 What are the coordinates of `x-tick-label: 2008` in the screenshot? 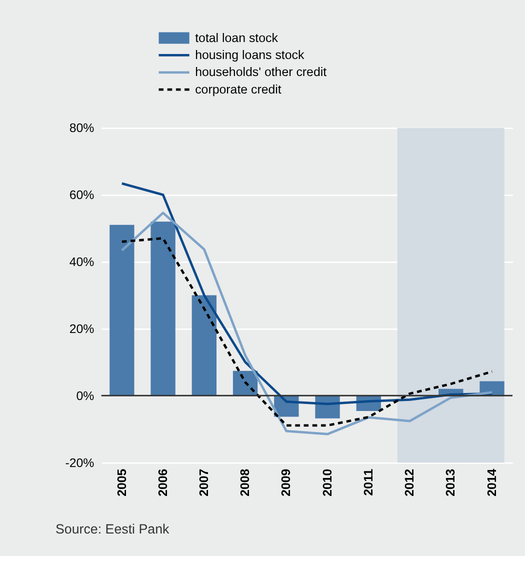 It's located at (245, 482).